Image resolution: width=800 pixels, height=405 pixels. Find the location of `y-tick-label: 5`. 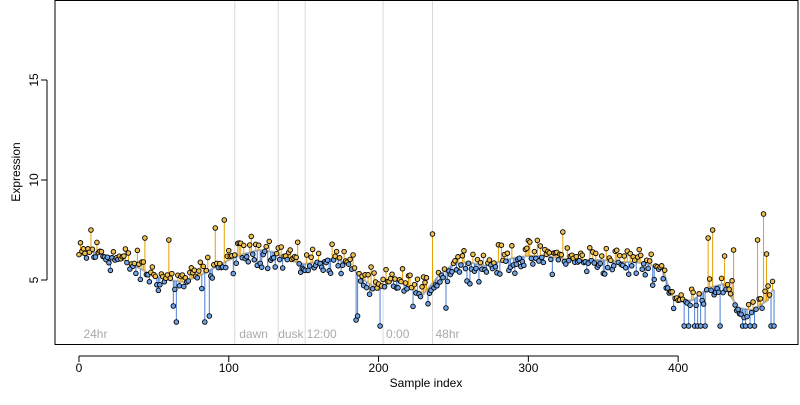

y-tick-label: 5 is located at coordinates (34, 279).